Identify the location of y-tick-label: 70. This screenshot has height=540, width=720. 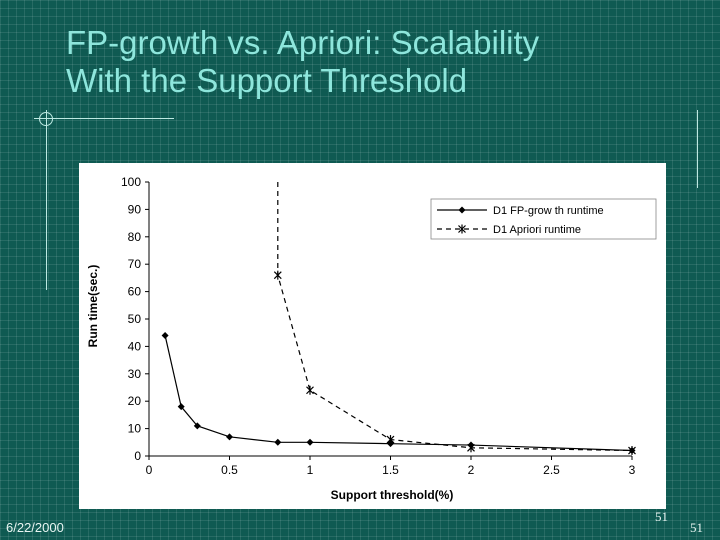
(135, 264).